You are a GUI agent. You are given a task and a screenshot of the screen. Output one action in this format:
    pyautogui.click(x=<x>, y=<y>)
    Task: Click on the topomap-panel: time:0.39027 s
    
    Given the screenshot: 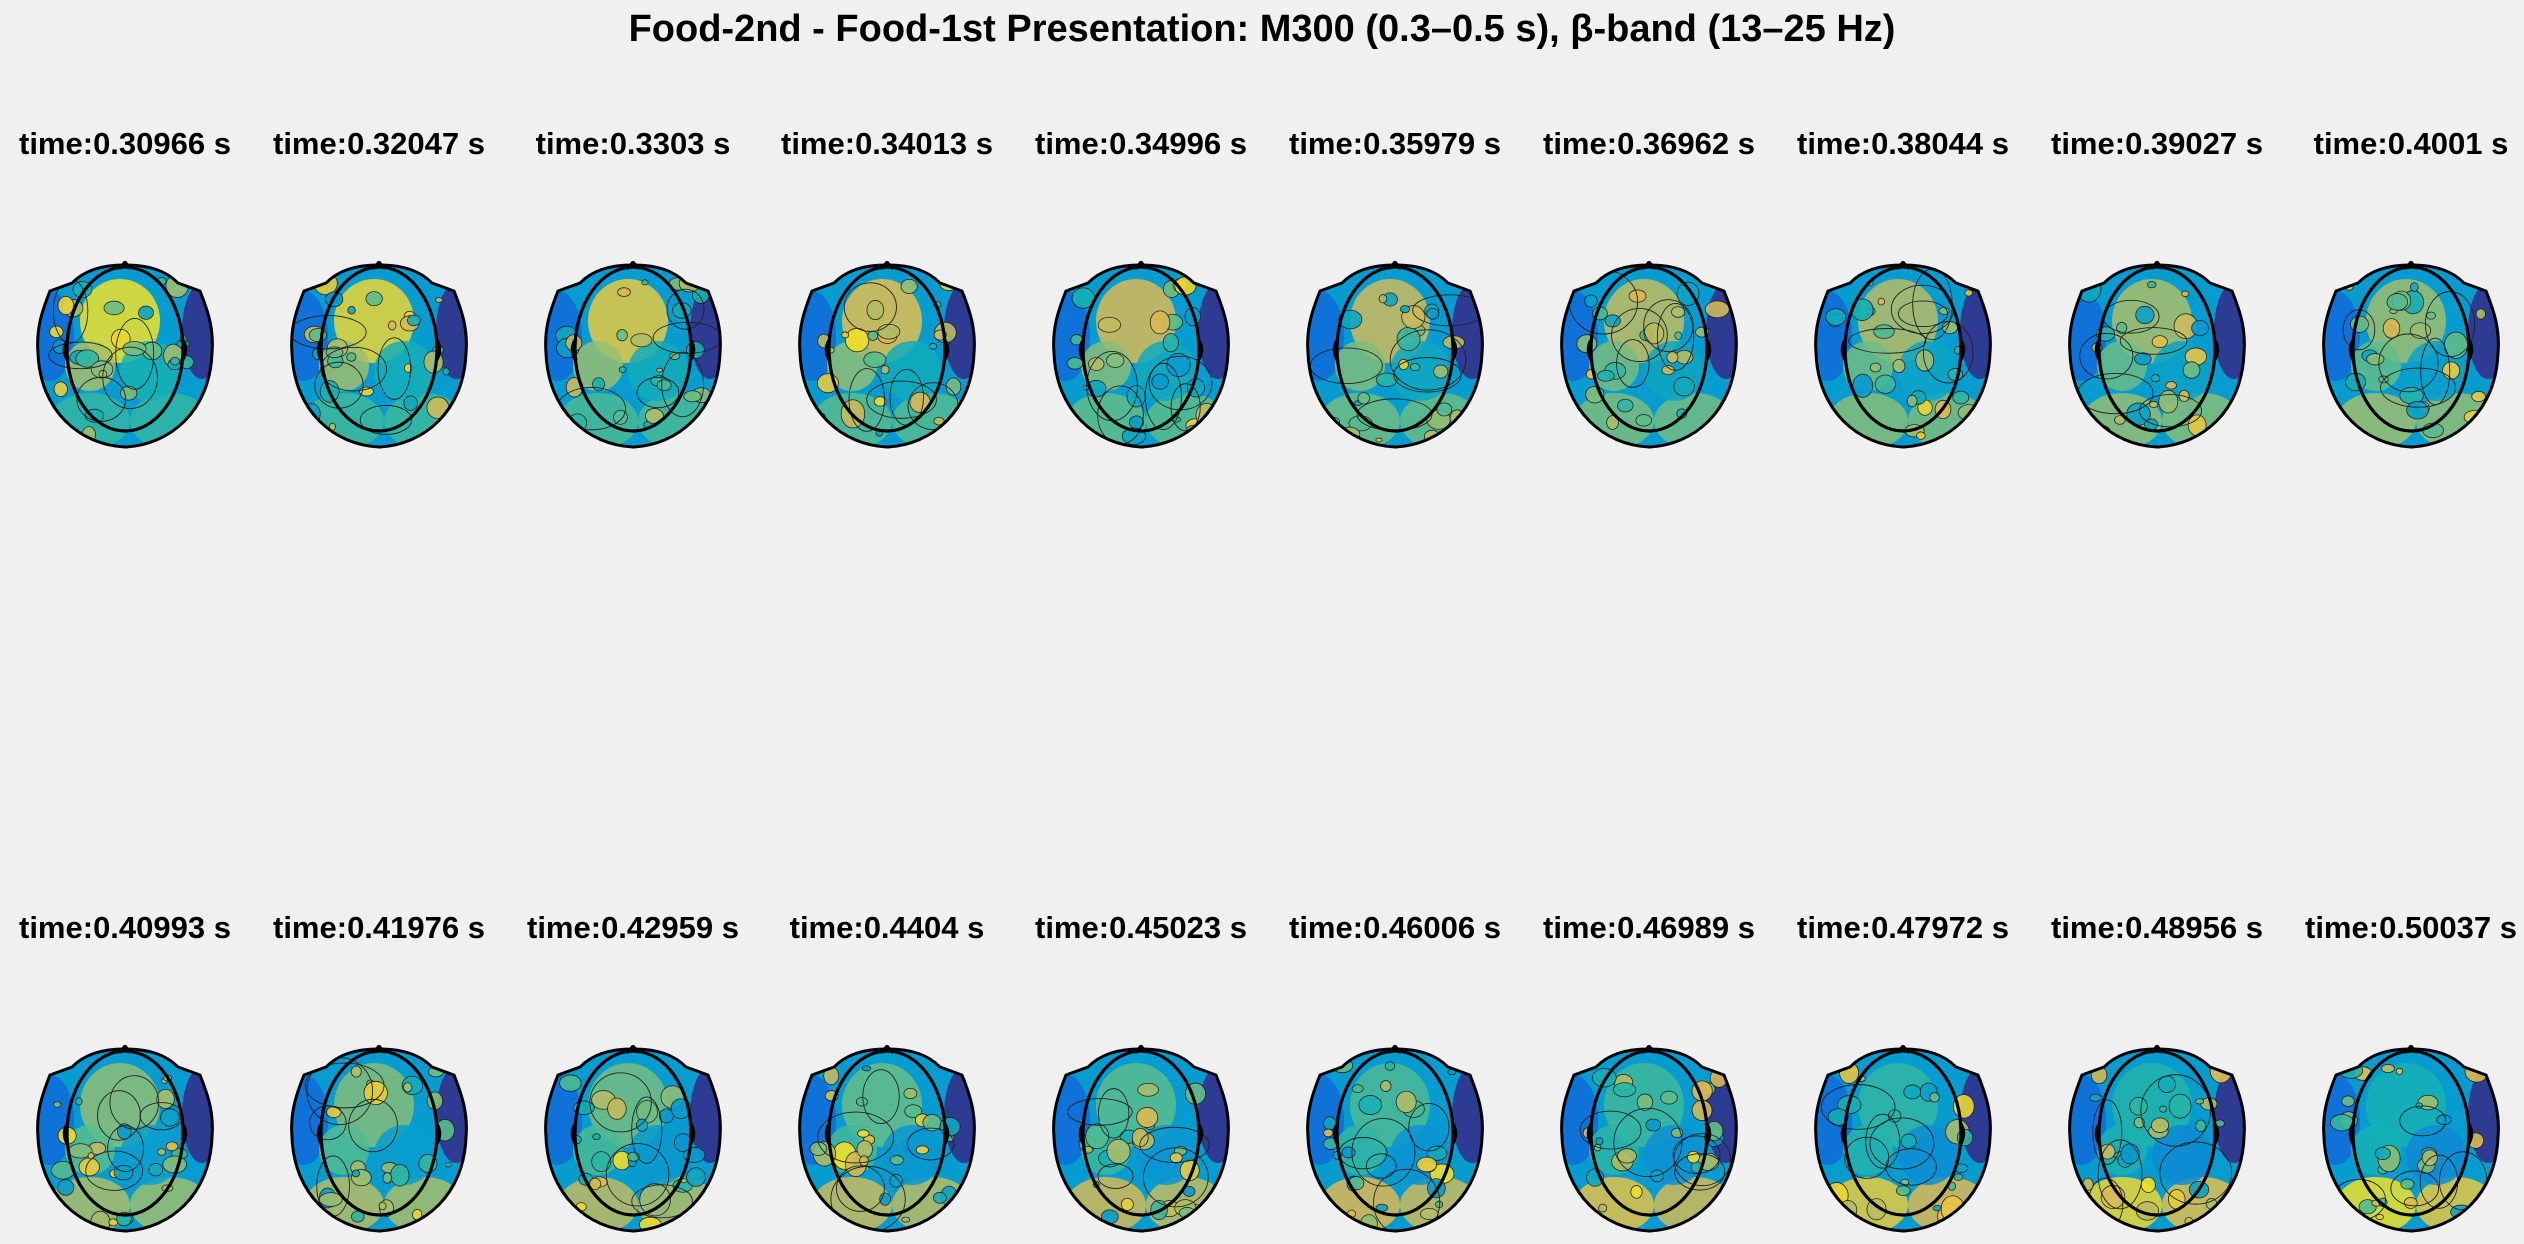 What is the action you would take?
    pyautogui.click(x=2157, y=287)
    